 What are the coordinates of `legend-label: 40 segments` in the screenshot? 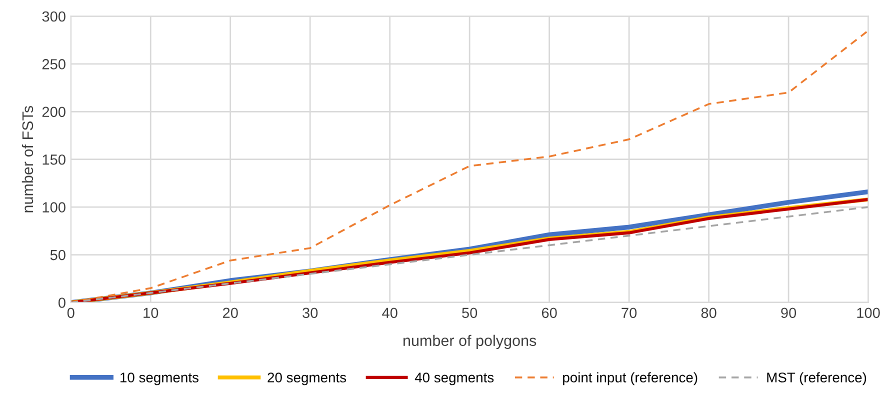 It's located at (454, 379).